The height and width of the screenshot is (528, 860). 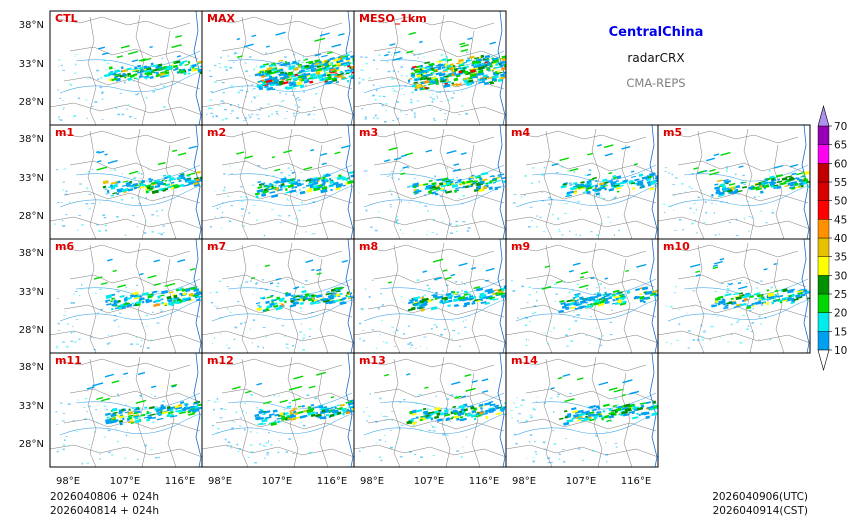 I want to click on map-panel: m12, so click(x=278, y=410).